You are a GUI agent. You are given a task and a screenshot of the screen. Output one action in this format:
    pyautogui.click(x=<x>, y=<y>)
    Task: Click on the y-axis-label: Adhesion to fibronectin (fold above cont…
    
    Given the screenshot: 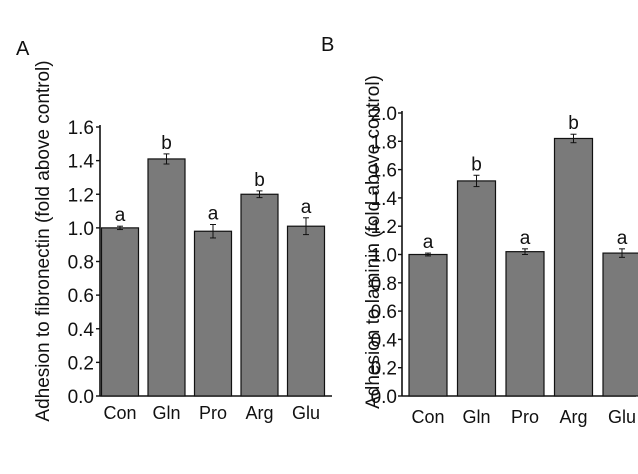 What is the action you would take?
    pyautogui.click(x=43, y=240)
    